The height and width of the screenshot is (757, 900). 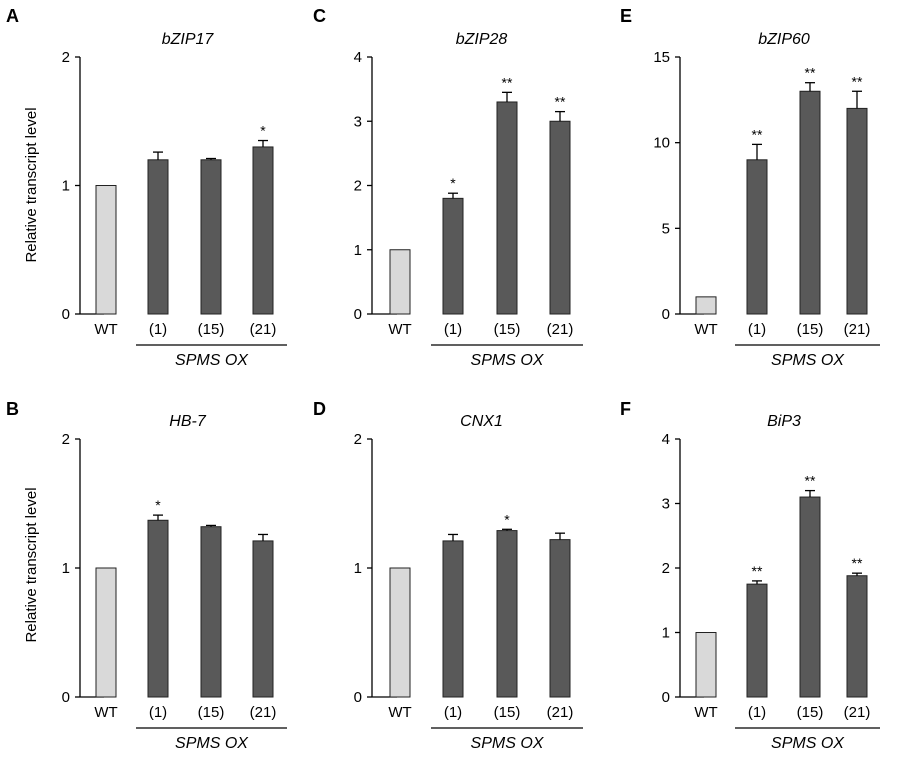 I want to click on panel-letter: A, so click(x=12, y=16).